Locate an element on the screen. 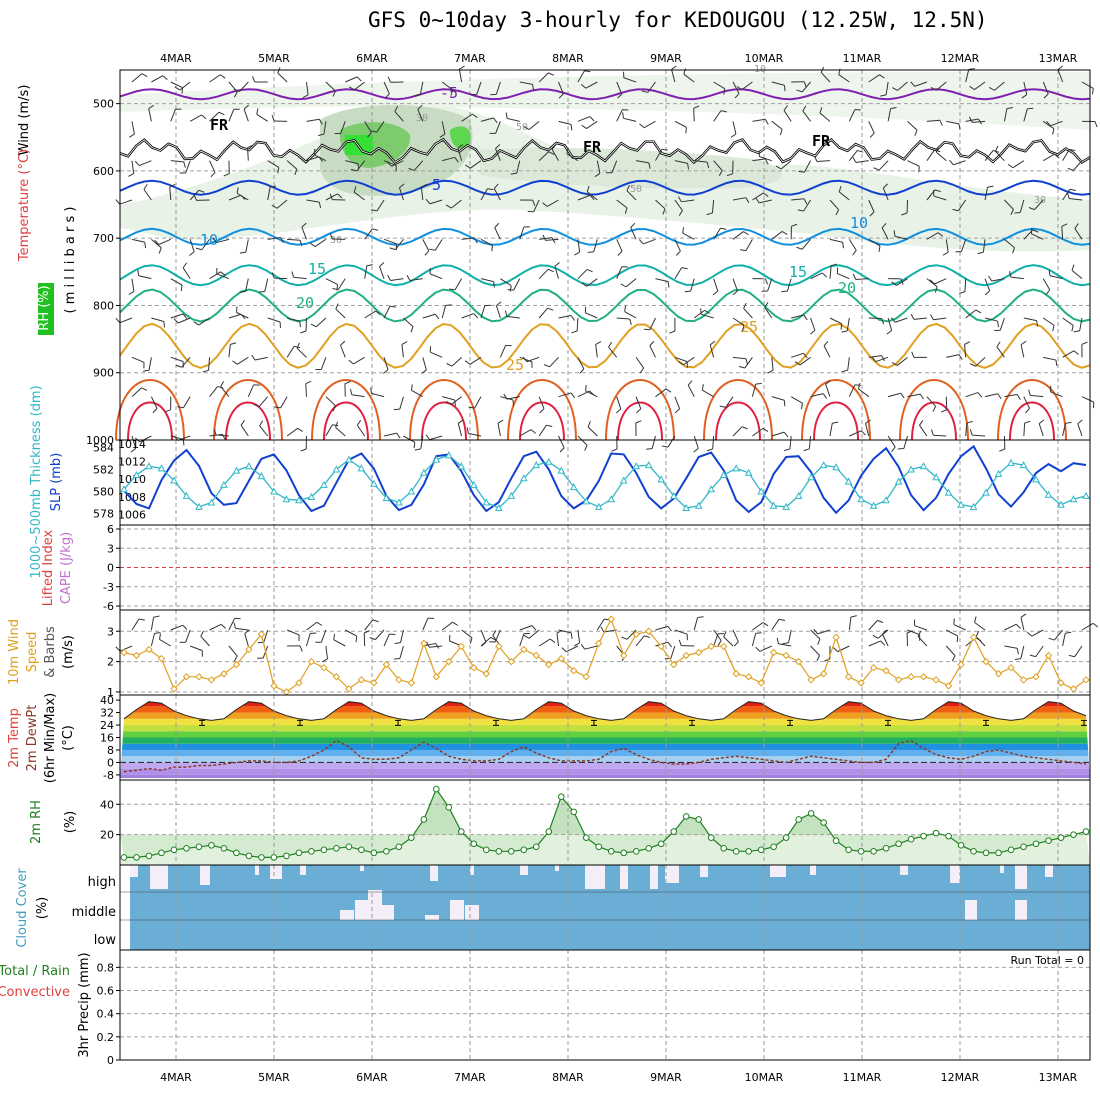 This screenshot has width=1100, height=1100. contour-label: -5 is located at coordinates (449, 93).